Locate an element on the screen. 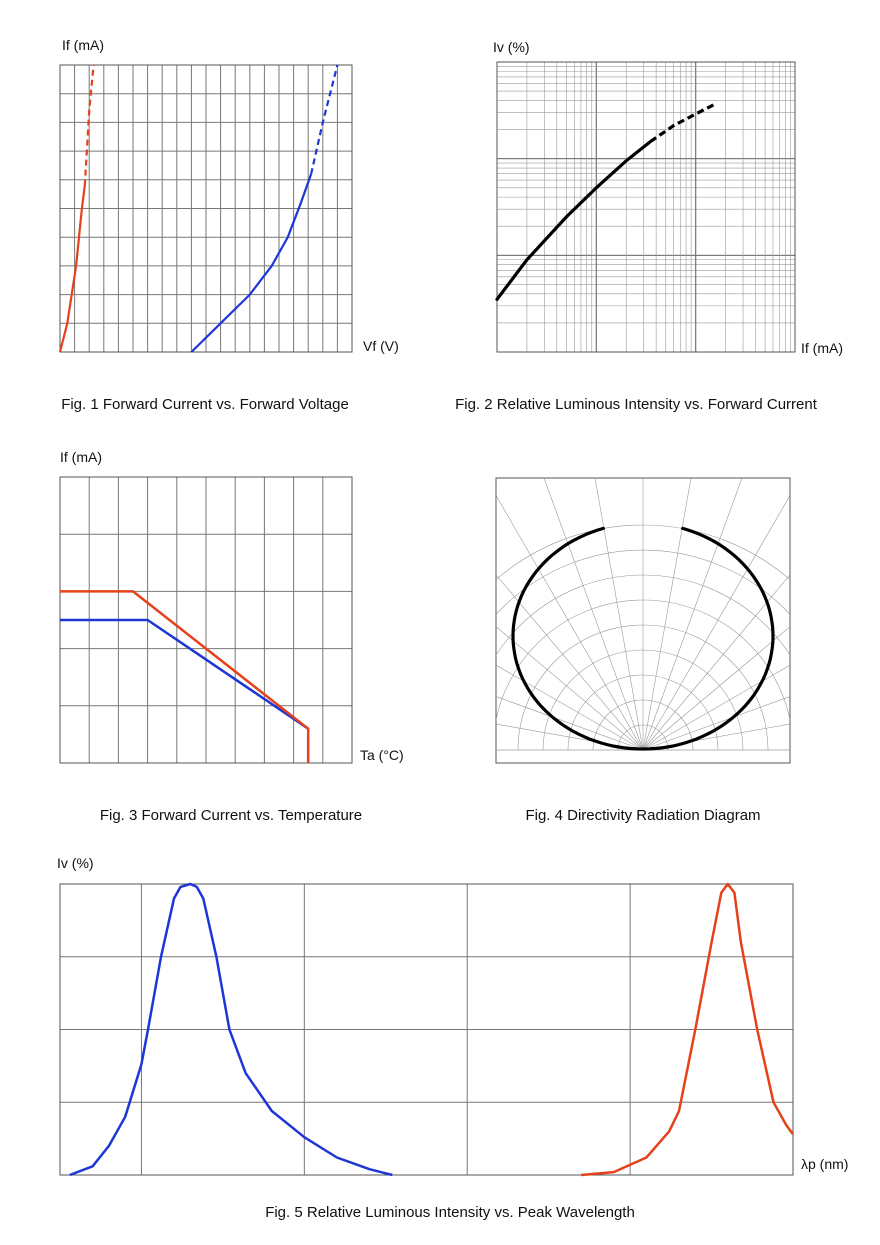  chart-caption: Fig. 3 Forward Current vs. Temperature is located at coordinates (231, 815).